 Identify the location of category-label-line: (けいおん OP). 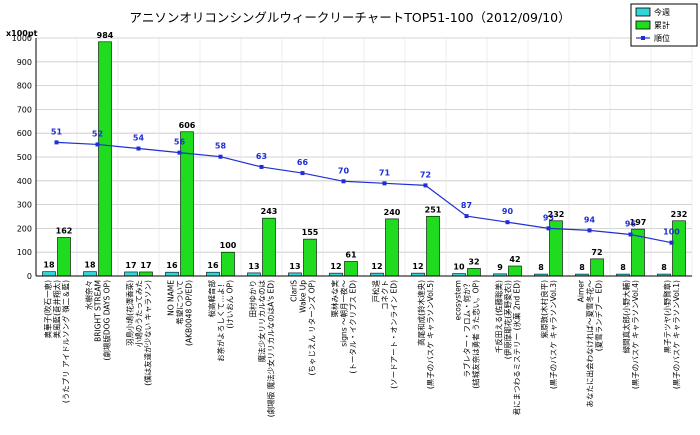
(230, 304).